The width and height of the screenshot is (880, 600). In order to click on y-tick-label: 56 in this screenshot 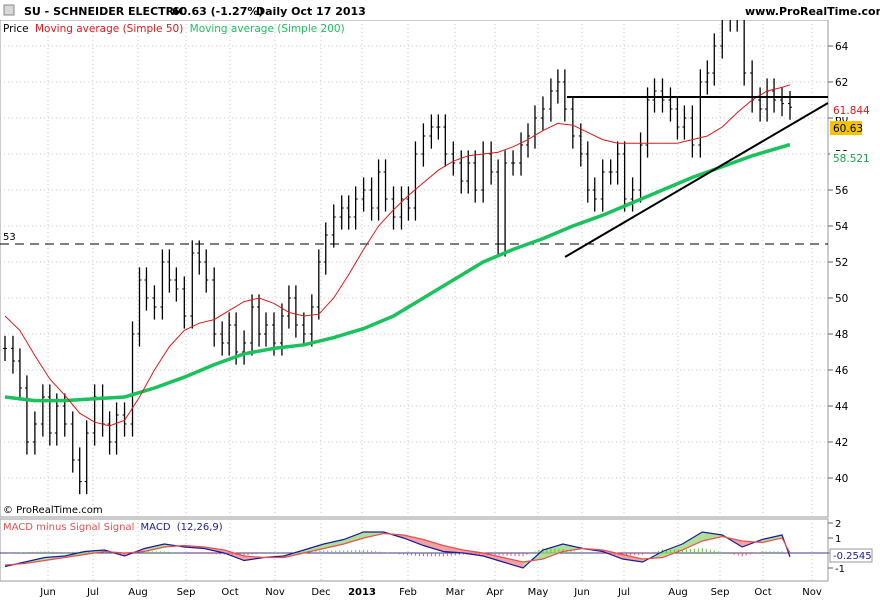, I will do `click(842, 191)`.